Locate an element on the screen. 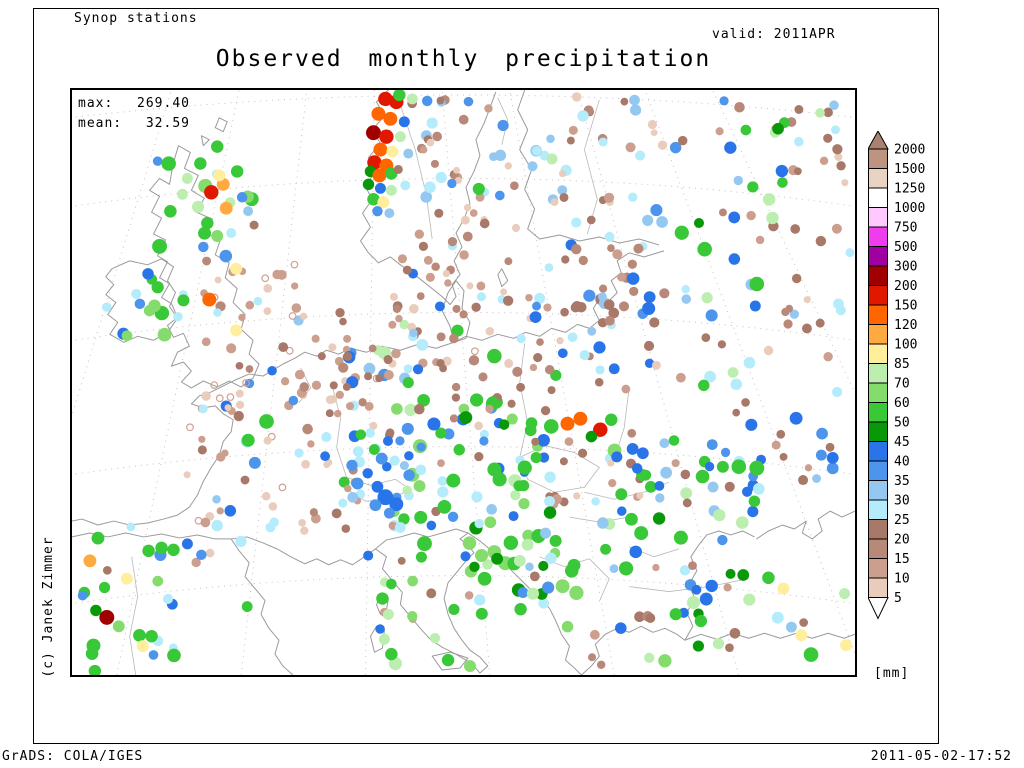 Image resolution: width=1024 pixels, height=768 pixels. legend-label: 2000 is located at coordinates (909, 150).